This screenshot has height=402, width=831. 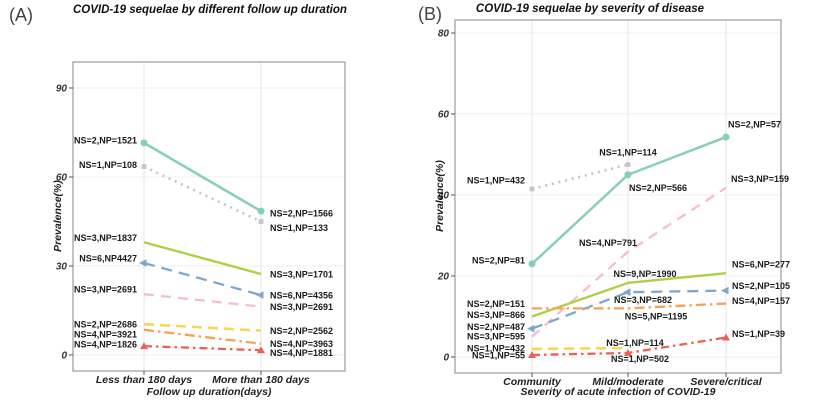 I want to click on point-label: NS=4,NP=3963, so click(x=301, y=344).